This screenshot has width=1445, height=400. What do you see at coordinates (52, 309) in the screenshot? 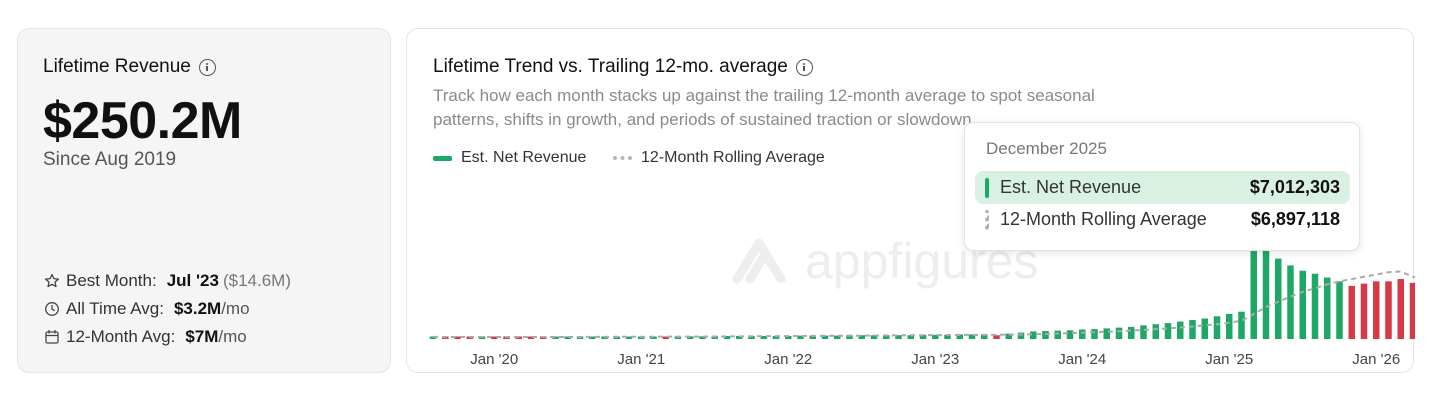
I see `clock-icon` at bounding box center [52, 309].